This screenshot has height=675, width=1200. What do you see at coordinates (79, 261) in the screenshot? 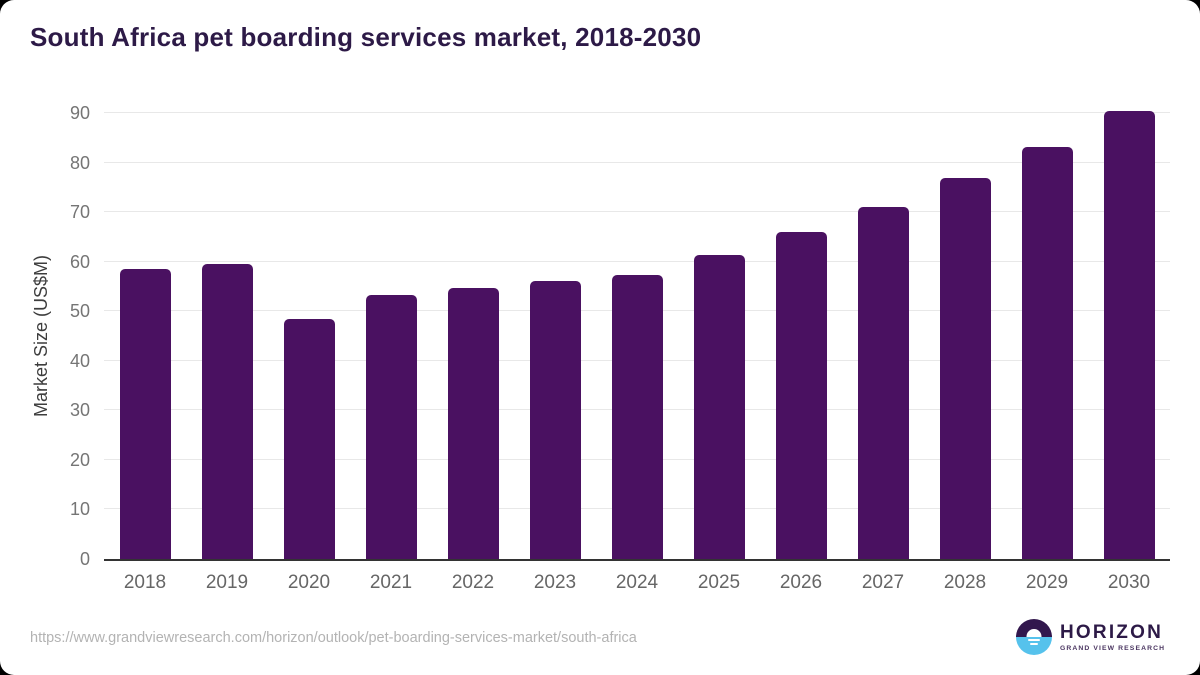
I see `y-tick-label-60: 60` at bounding box center [79, 261].